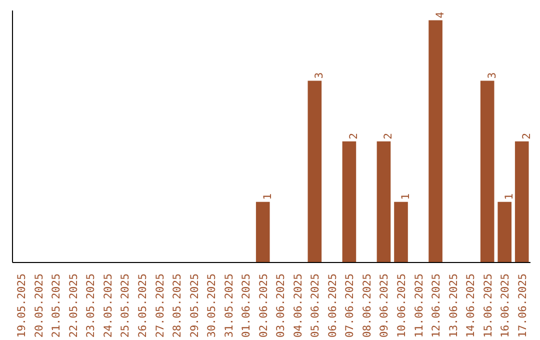 Image resolution: width=540 pixels, height=340 pixels. What do you see at coordinates (211, 306) in the screenshot?
I see `x-tick-label: 30.05.2025` at bounding box center [211, 306].